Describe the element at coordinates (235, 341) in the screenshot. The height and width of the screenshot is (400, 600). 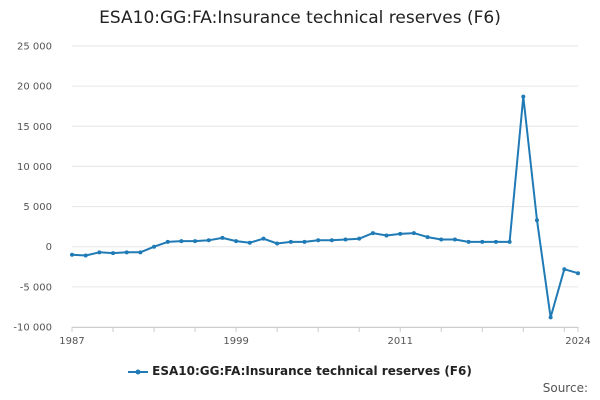
I see `x-tick-label: 1999` at that location.